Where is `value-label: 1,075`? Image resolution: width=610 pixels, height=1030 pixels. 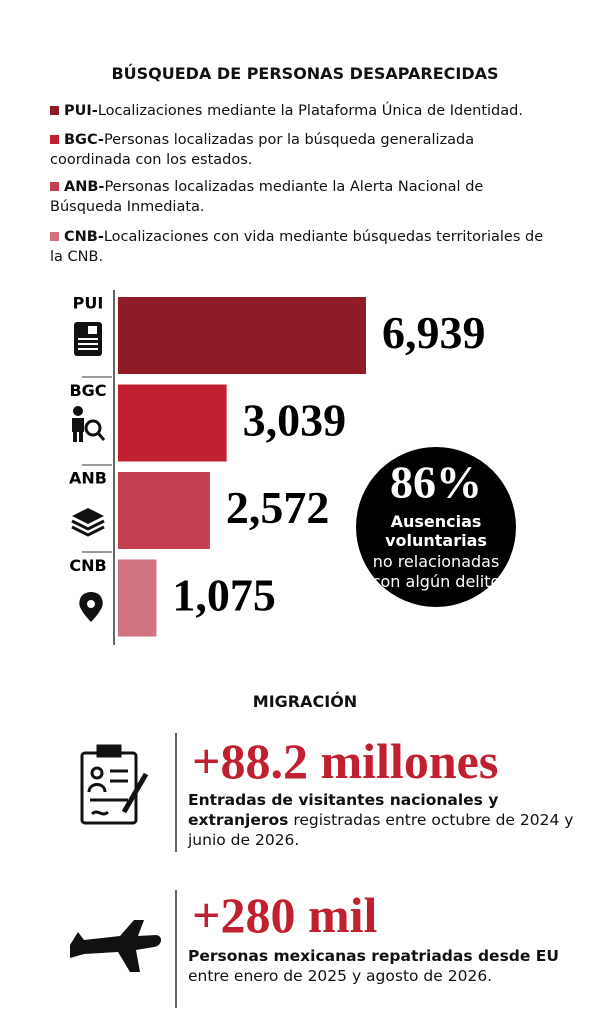 value-label: 1,075 is located at coordinates (224, 595).